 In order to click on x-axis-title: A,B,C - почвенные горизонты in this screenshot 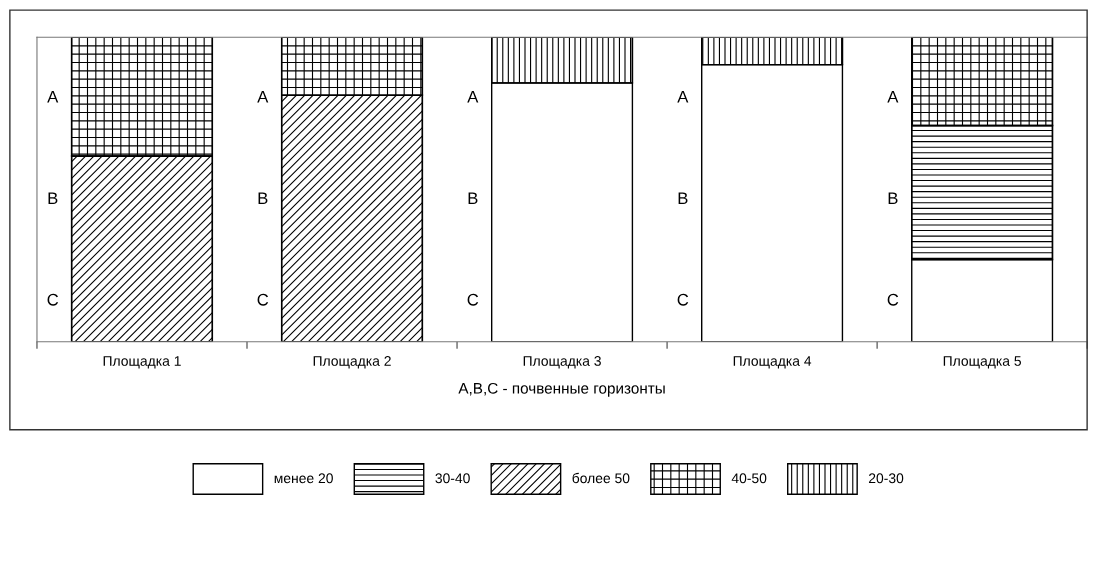, I will do `click(561, 389)`.